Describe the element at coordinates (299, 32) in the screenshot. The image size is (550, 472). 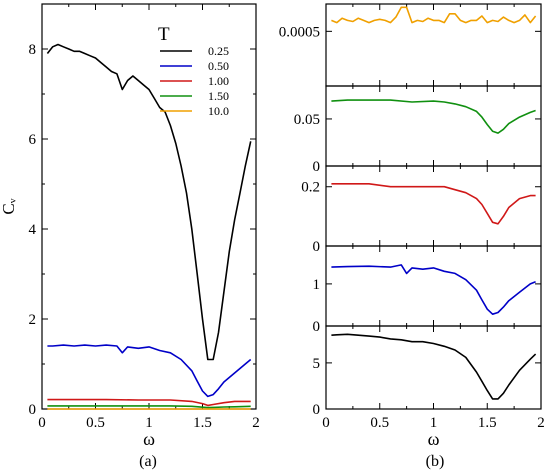
I see `y-tick-label: 0.0005` at that location.